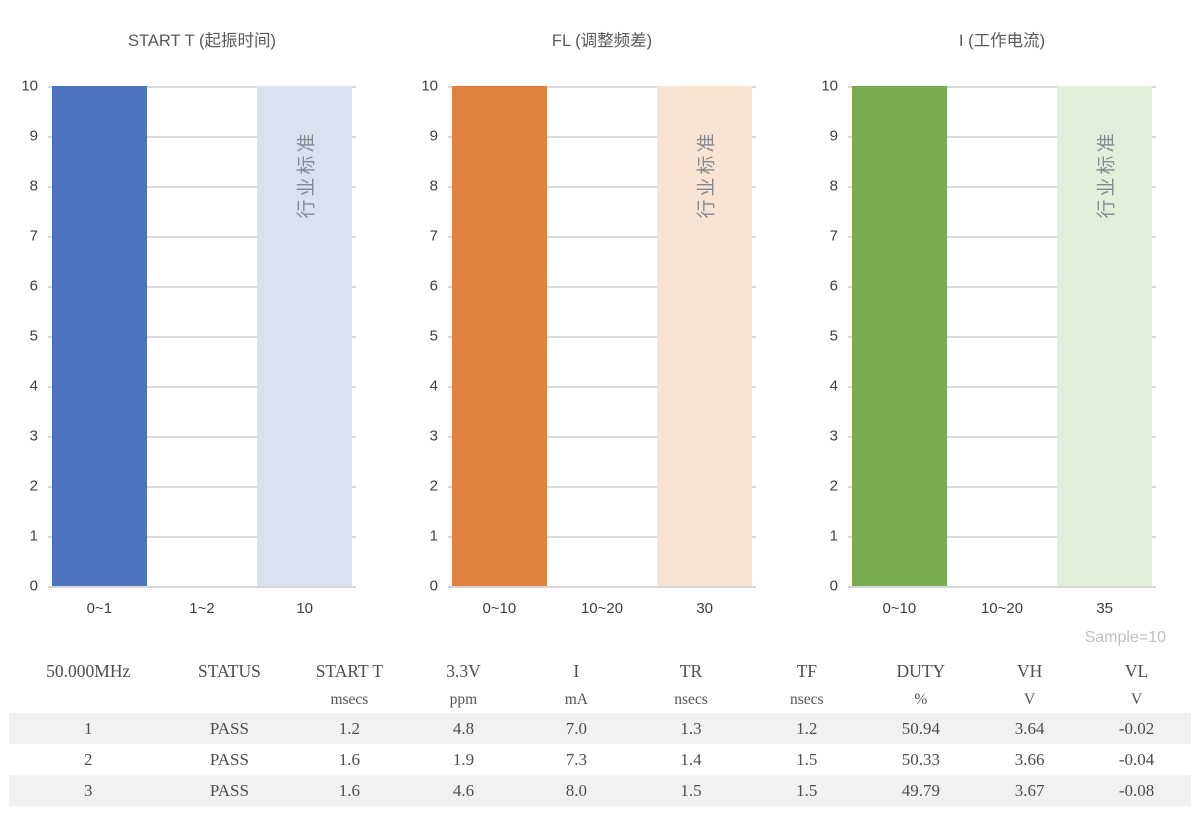  I want to click on table-cell: 50.94, so click(920, 728).